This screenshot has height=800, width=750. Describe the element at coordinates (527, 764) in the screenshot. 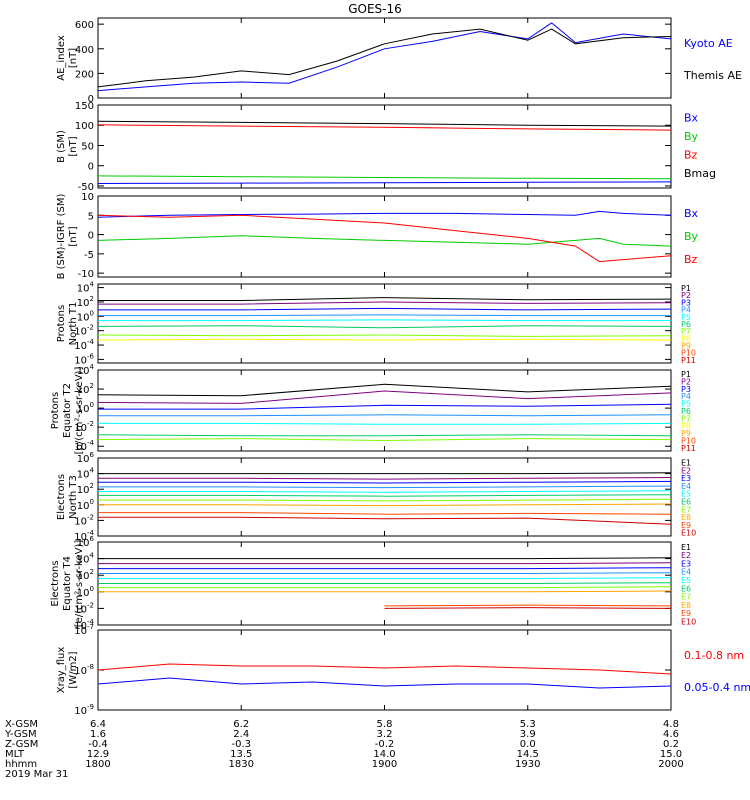

I see `ephemeris-value: 1930` at that location.